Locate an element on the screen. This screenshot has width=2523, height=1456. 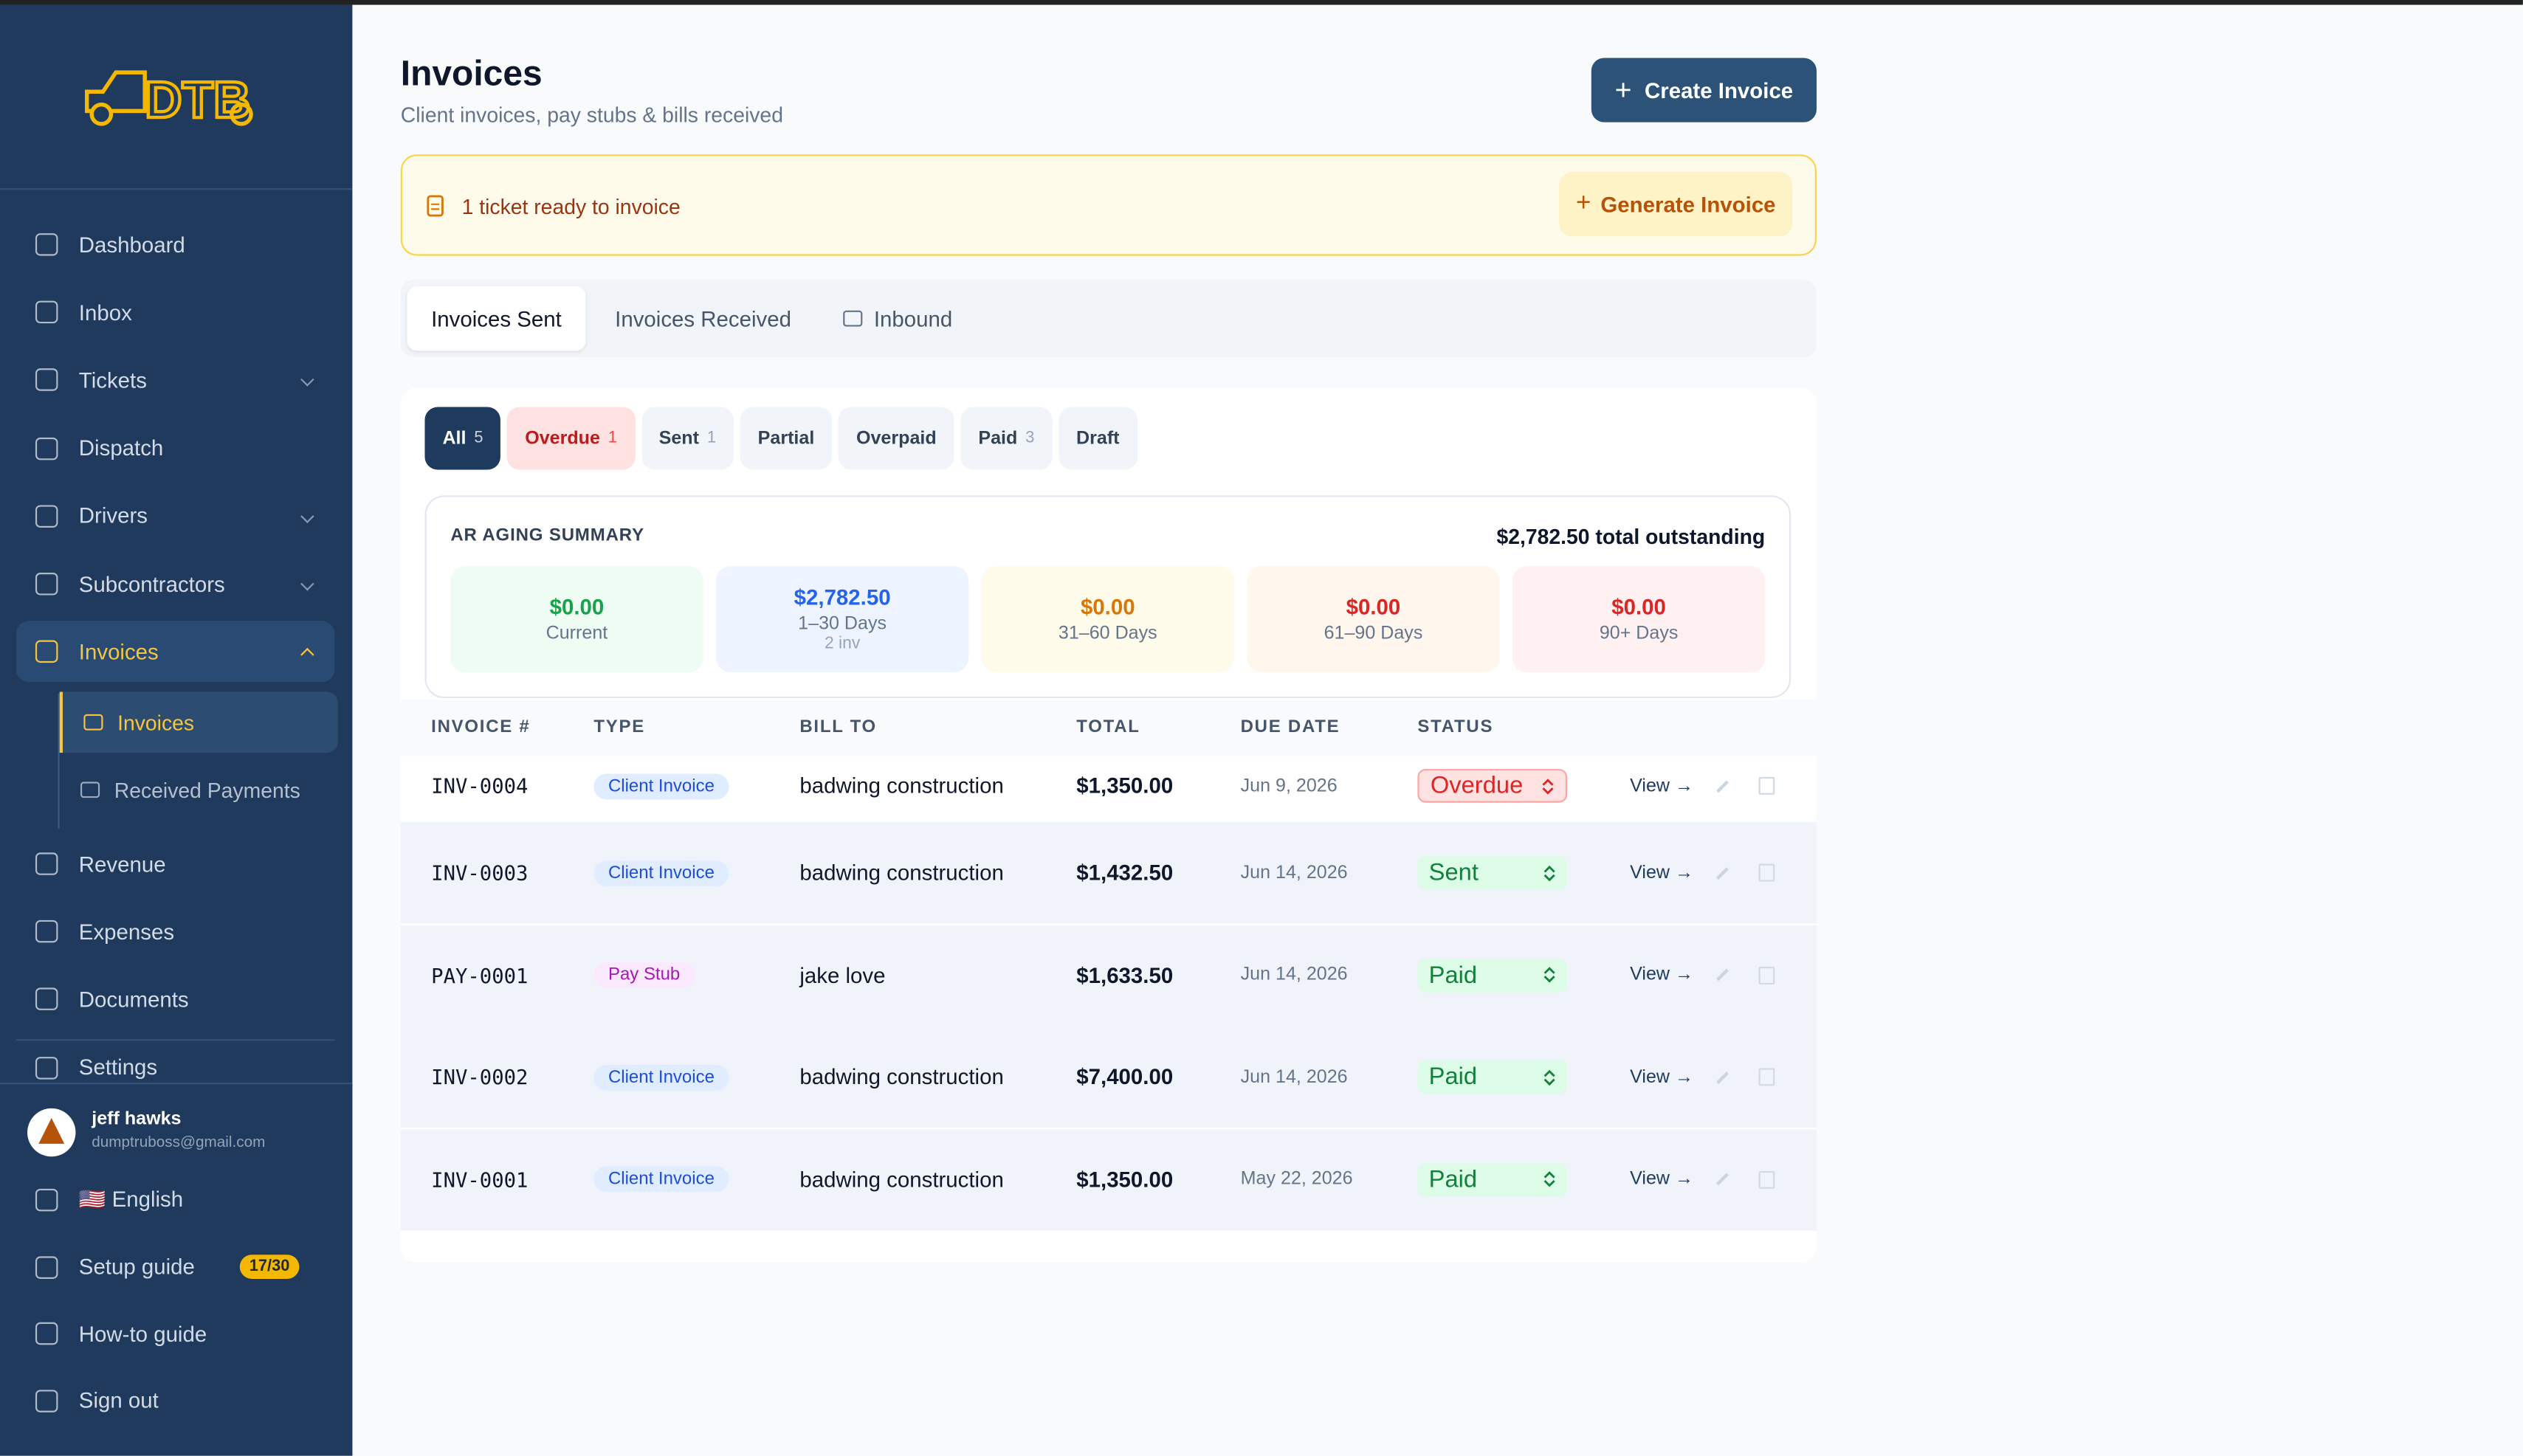
due-date: Jun 14, 2026 is located at coordinates (1294, 1077).